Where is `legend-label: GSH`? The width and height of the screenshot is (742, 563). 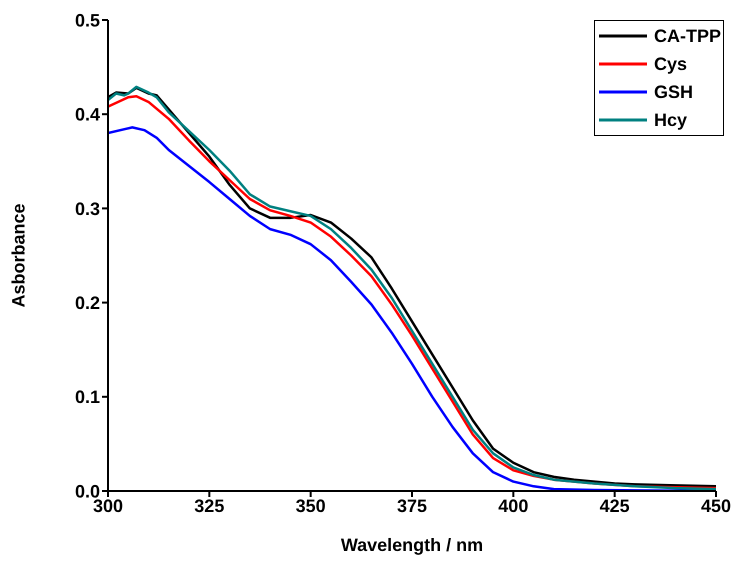
legend-label: GSH is located at coordinates (674, 92).